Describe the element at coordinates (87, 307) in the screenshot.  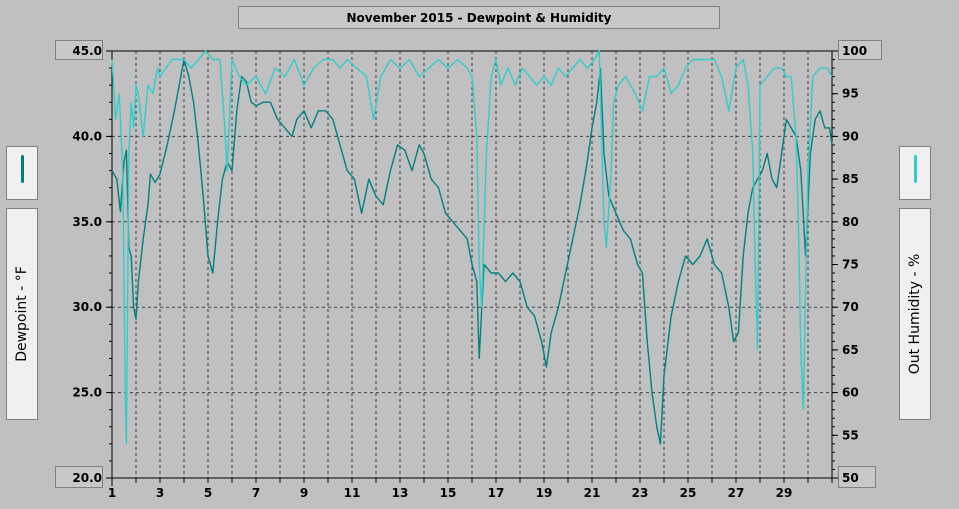
I see `y-left-tick-label: 30.0` at that location.